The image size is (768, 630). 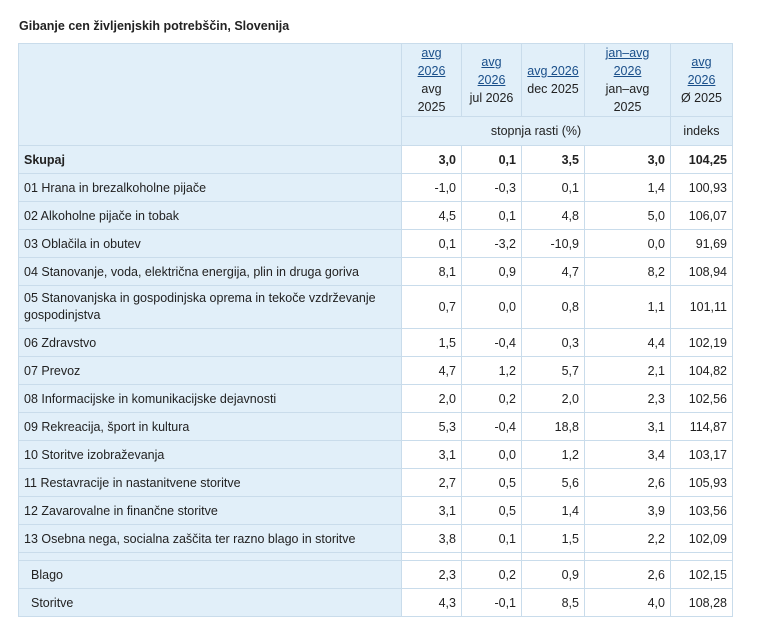 I want to click on row-label: 07 Prevoz, so click(x=210, y=370).